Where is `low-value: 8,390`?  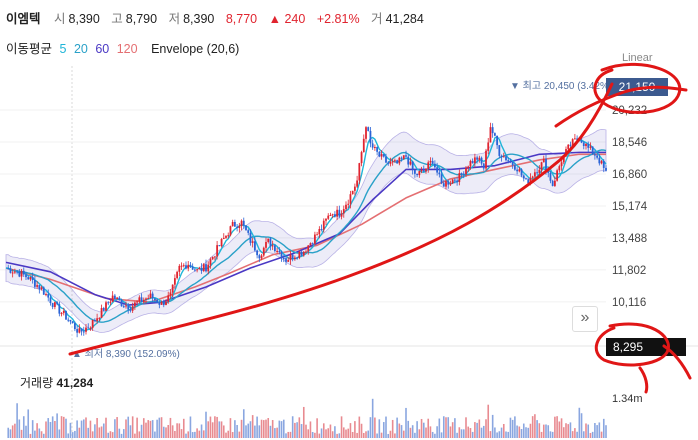
low-value: 8,390 is located at coordinates (199, 19).